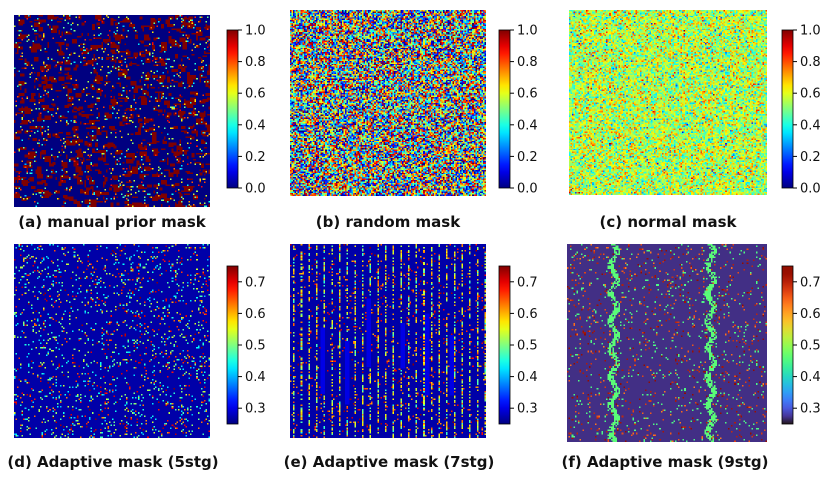 This screenshot has height=480, width=830. I want to click on caption-c: (c) normal mask, so click(668, 222).